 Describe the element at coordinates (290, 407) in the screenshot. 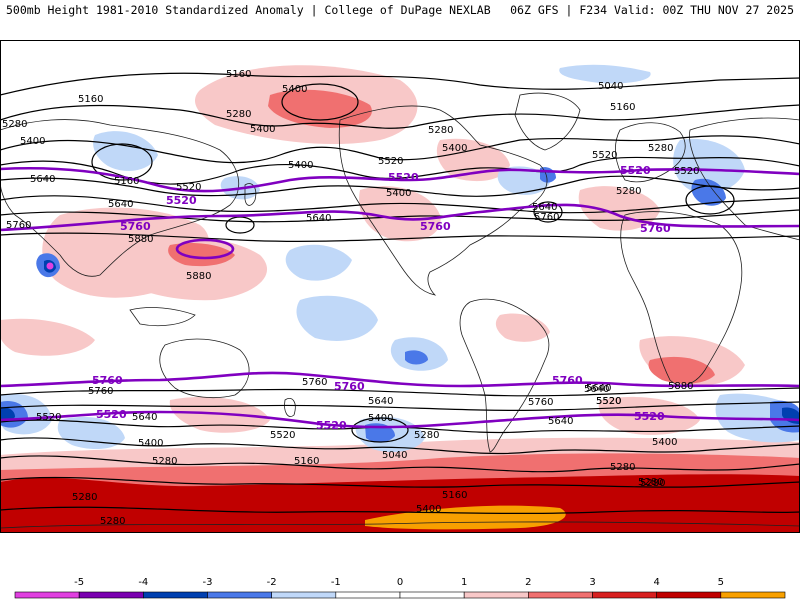

I see `new-zealand` at that location.